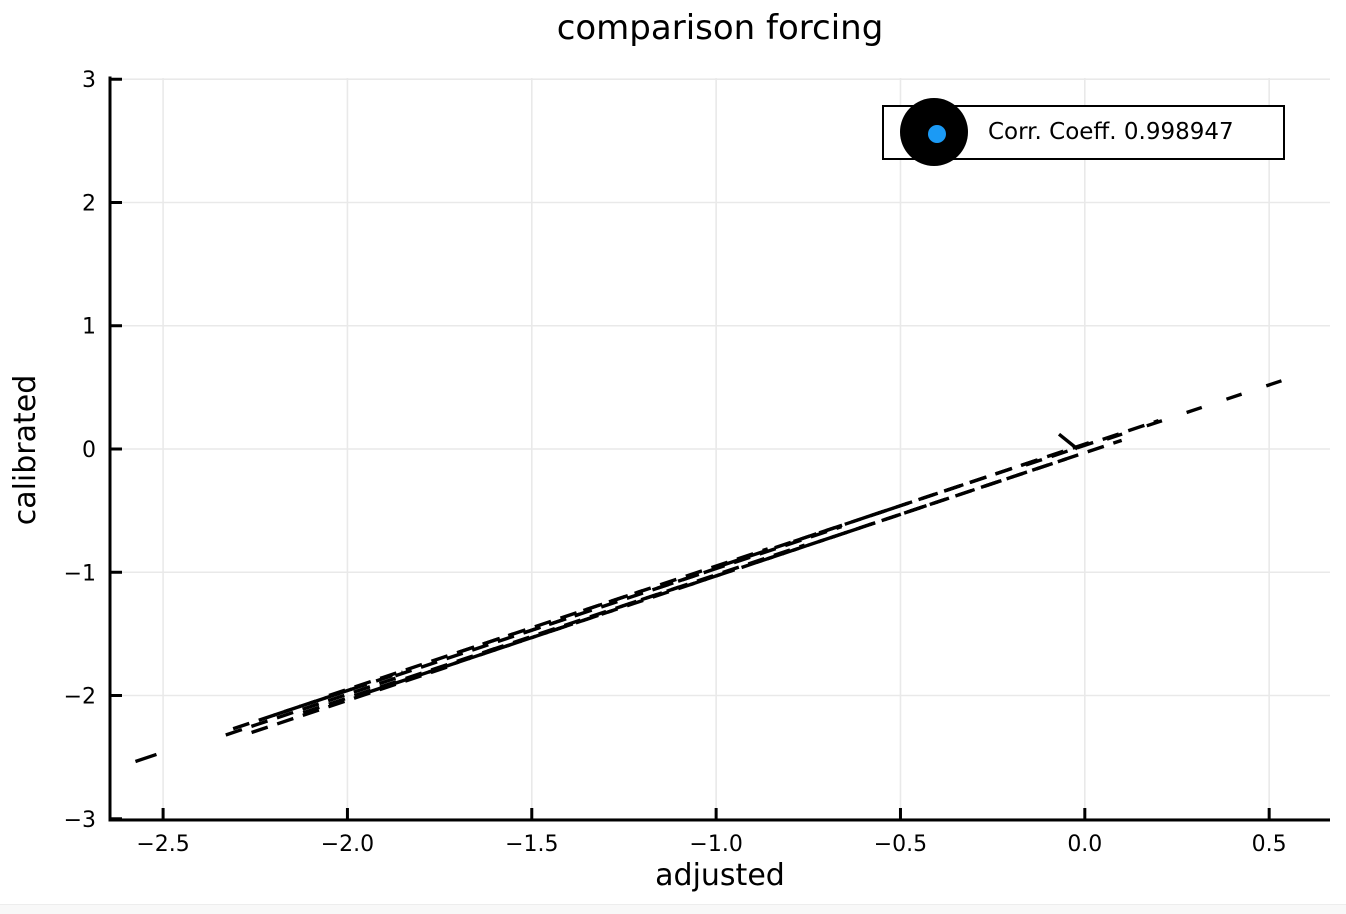 This screenshot has height=914, width=1346. I want to click on legend: Corr. Coeff. 0.998947, so click(1083, 132).